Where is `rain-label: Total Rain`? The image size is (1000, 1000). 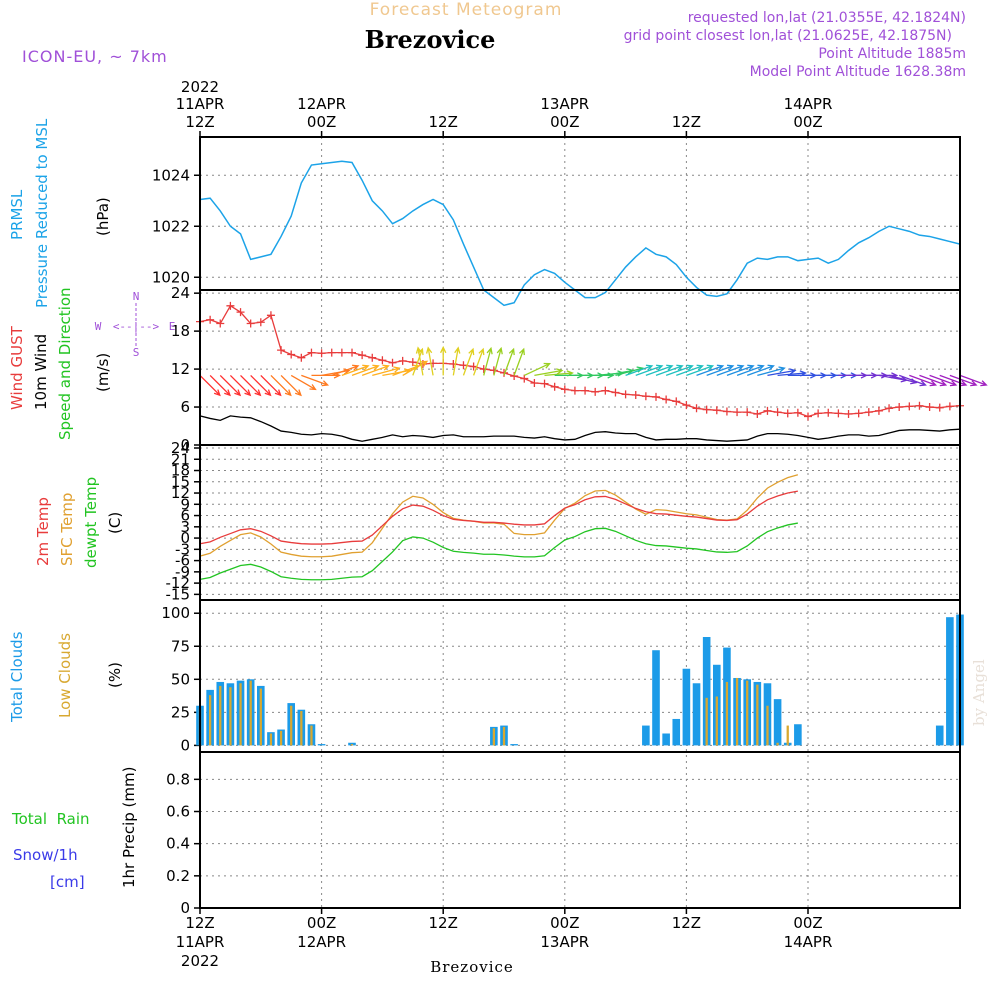 rain-label: Total Rain is located at coordinates (50, 819).